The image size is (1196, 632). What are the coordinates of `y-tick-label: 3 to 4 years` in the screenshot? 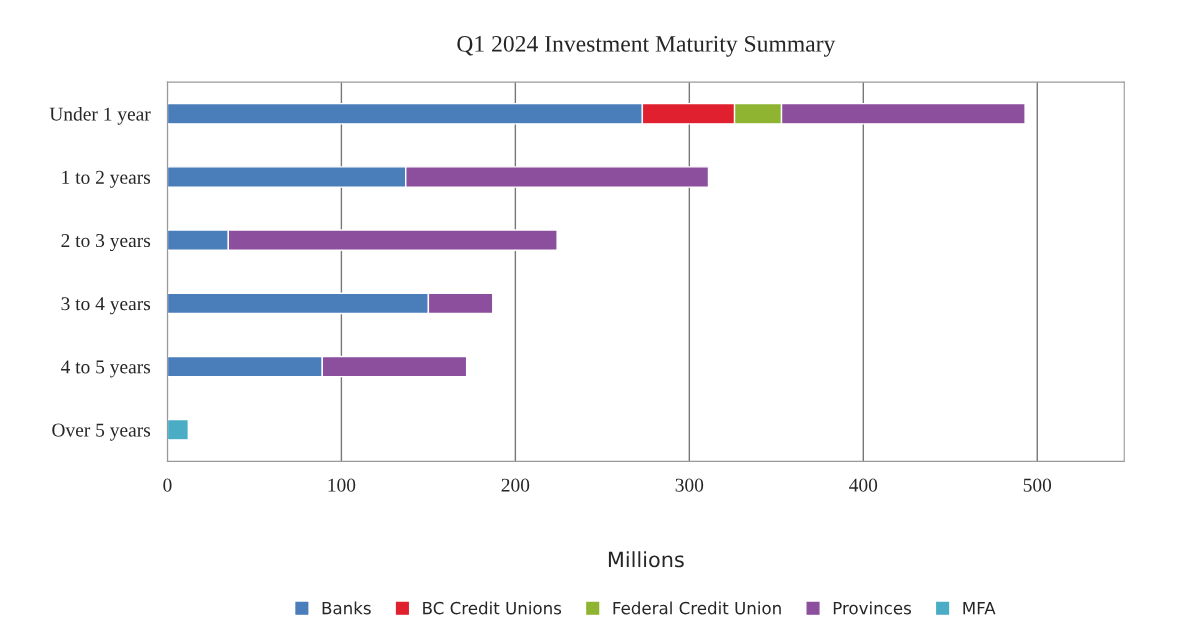 It's located at (106, 306).